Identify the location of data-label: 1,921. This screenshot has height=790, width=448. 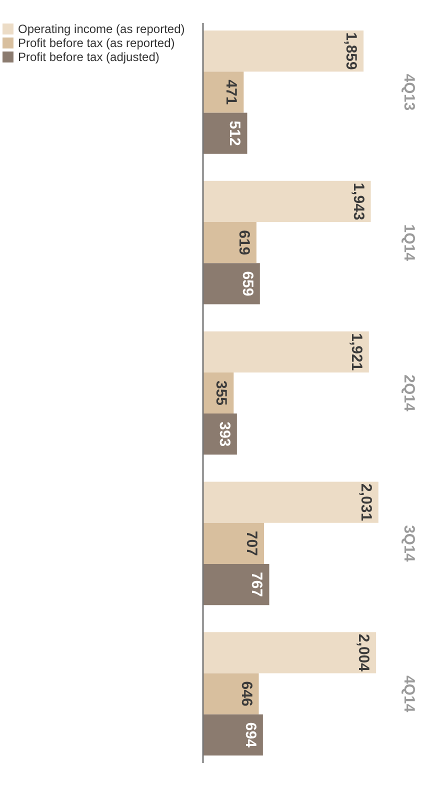
(356, 352).